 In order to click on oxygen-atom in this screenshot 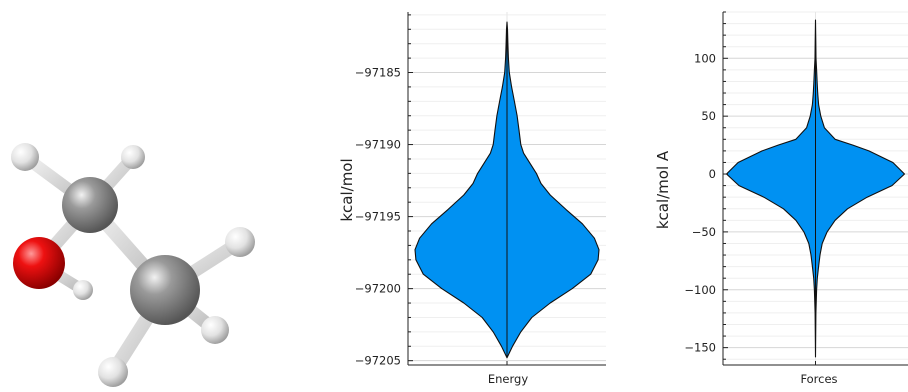, I will do `click(39, 263)`.